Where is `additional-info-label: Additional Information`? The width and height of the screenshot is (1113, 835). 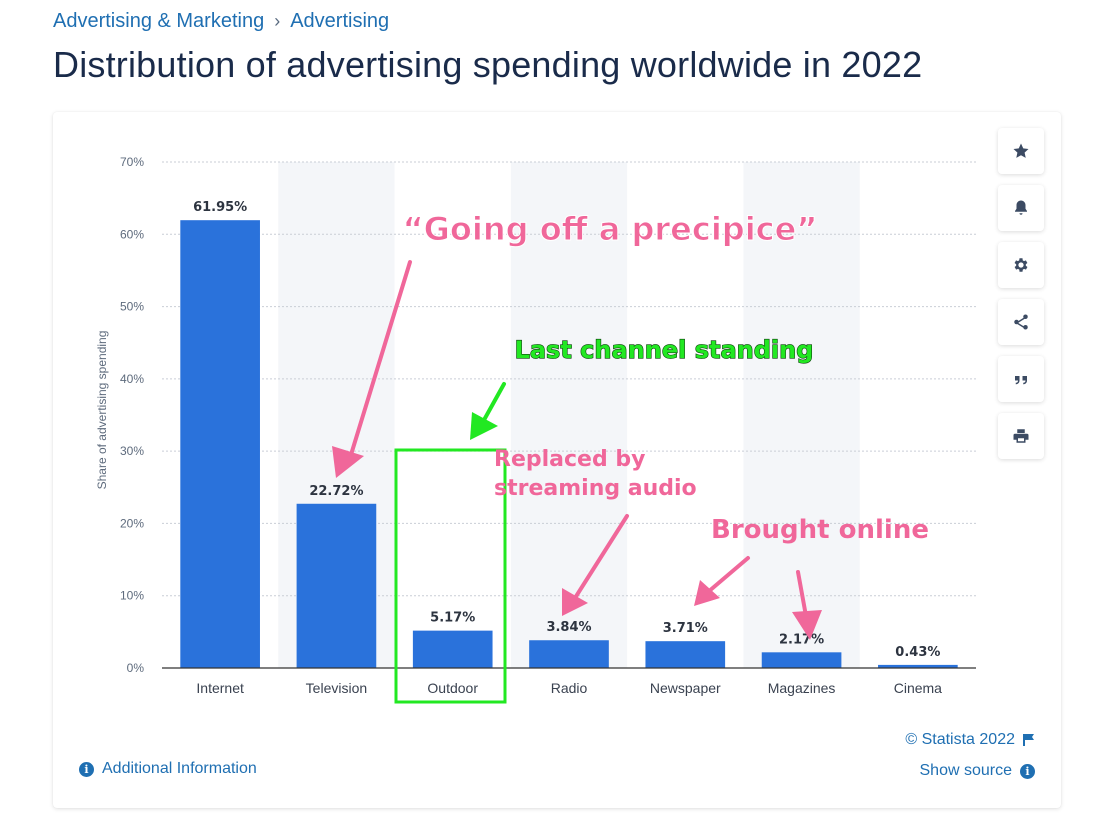 additional-info-label: Additional Information is located at coordinates (179, 768).